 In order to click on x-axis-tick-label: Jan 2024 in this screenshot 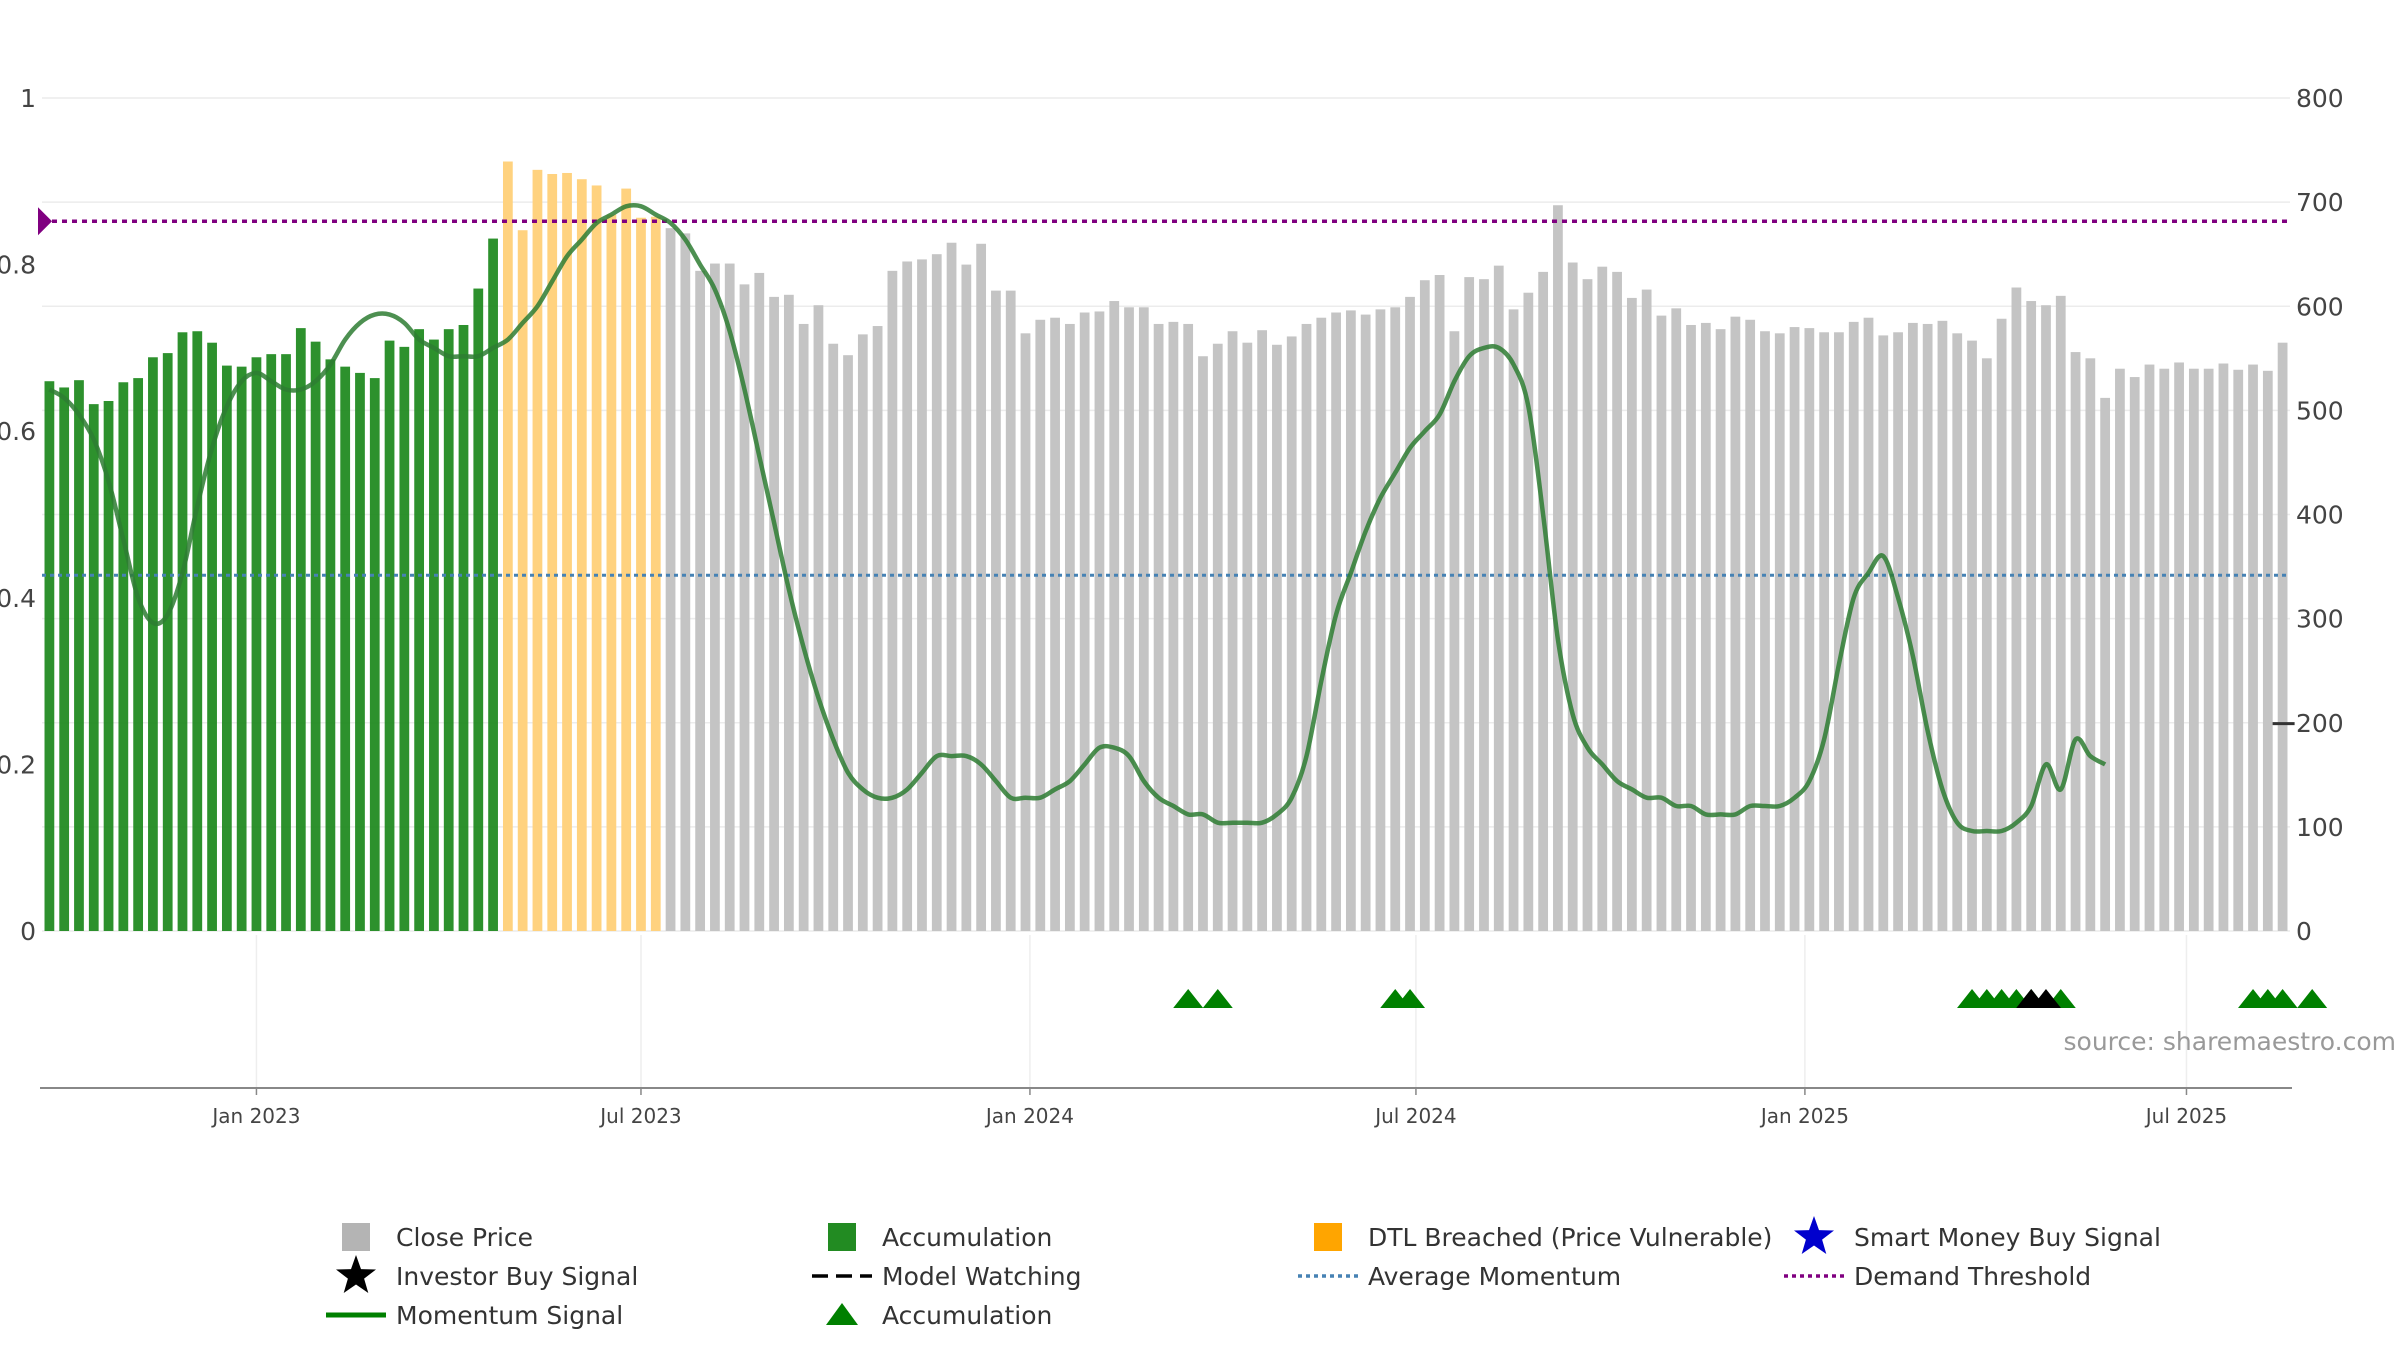, I will do `click(1029, 1116)`.